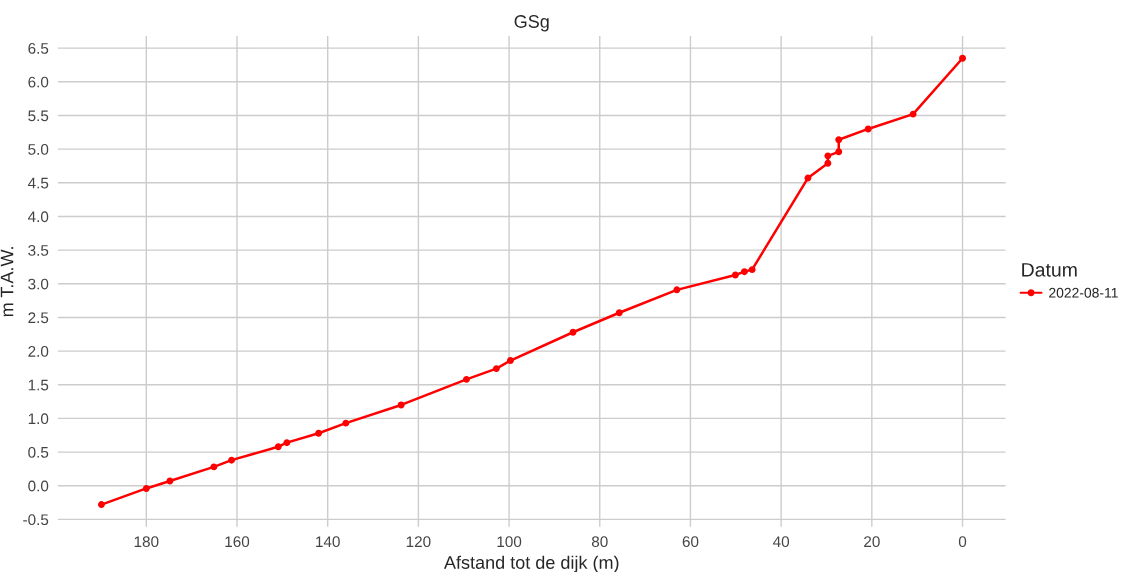  What do you see at coordinates (38, 82) in the screenshot?
I see `y-tick-label: 6.0` at bounding box center [38, 82].